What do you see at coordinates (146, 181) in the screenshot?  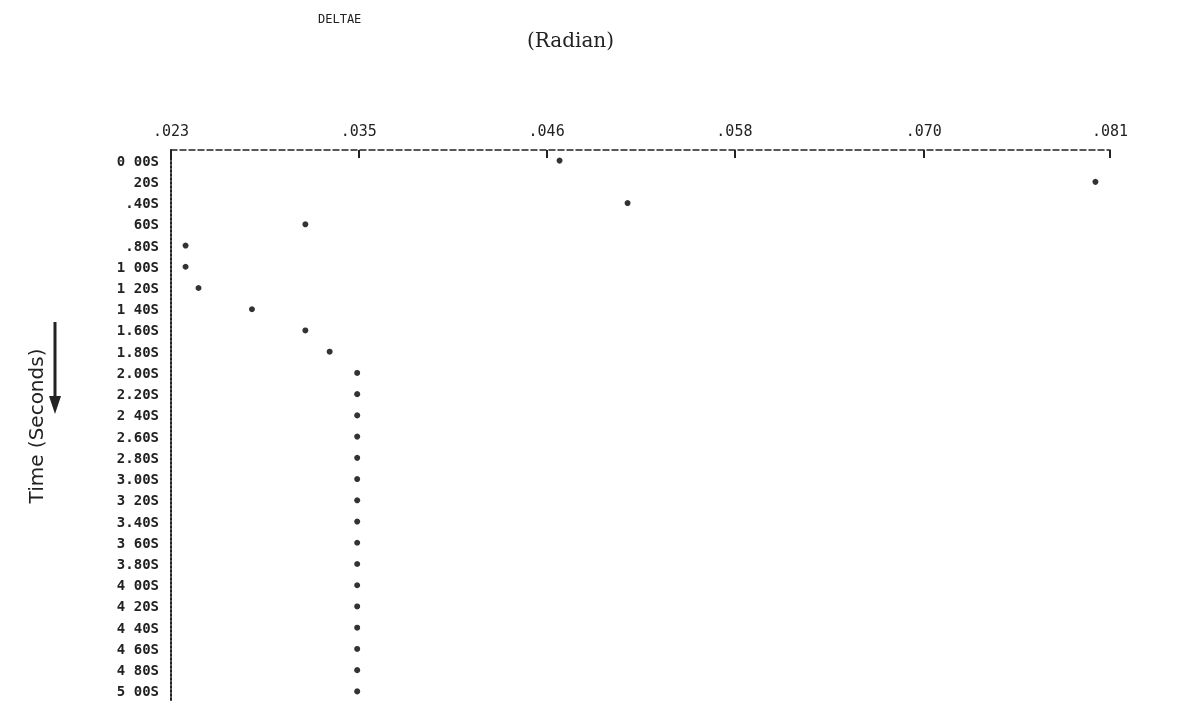 I see `y-tick-label: 20S` at bounding box center [146, 181].